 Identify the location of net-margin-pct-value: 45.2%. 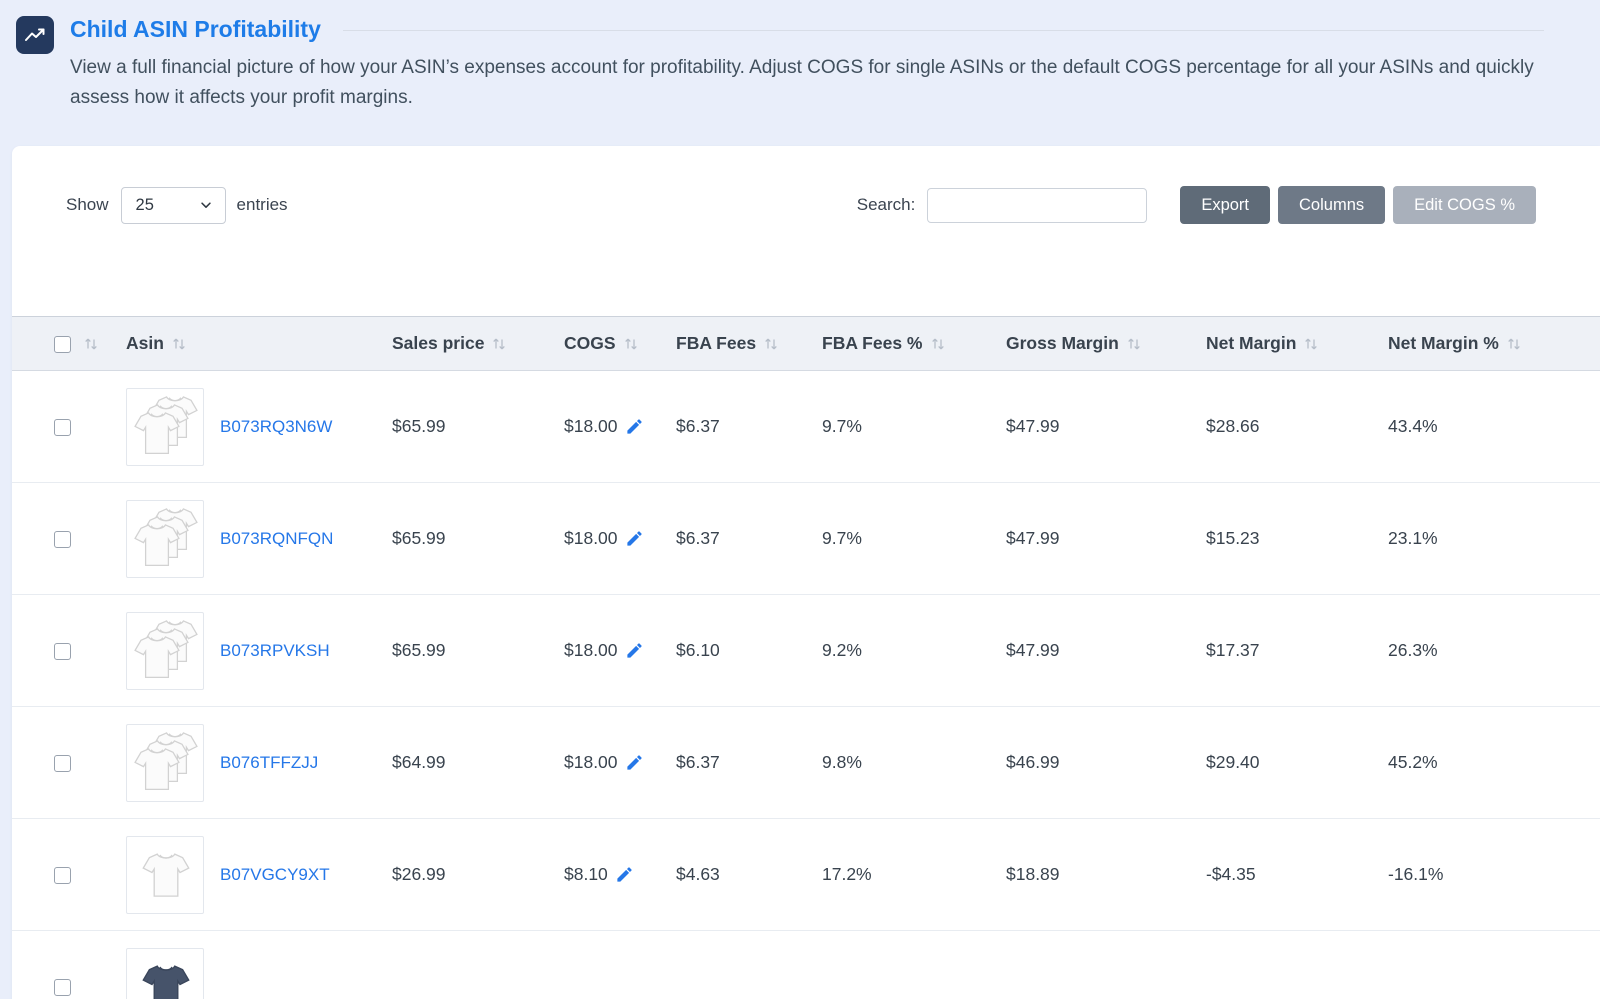
(1413, 762).